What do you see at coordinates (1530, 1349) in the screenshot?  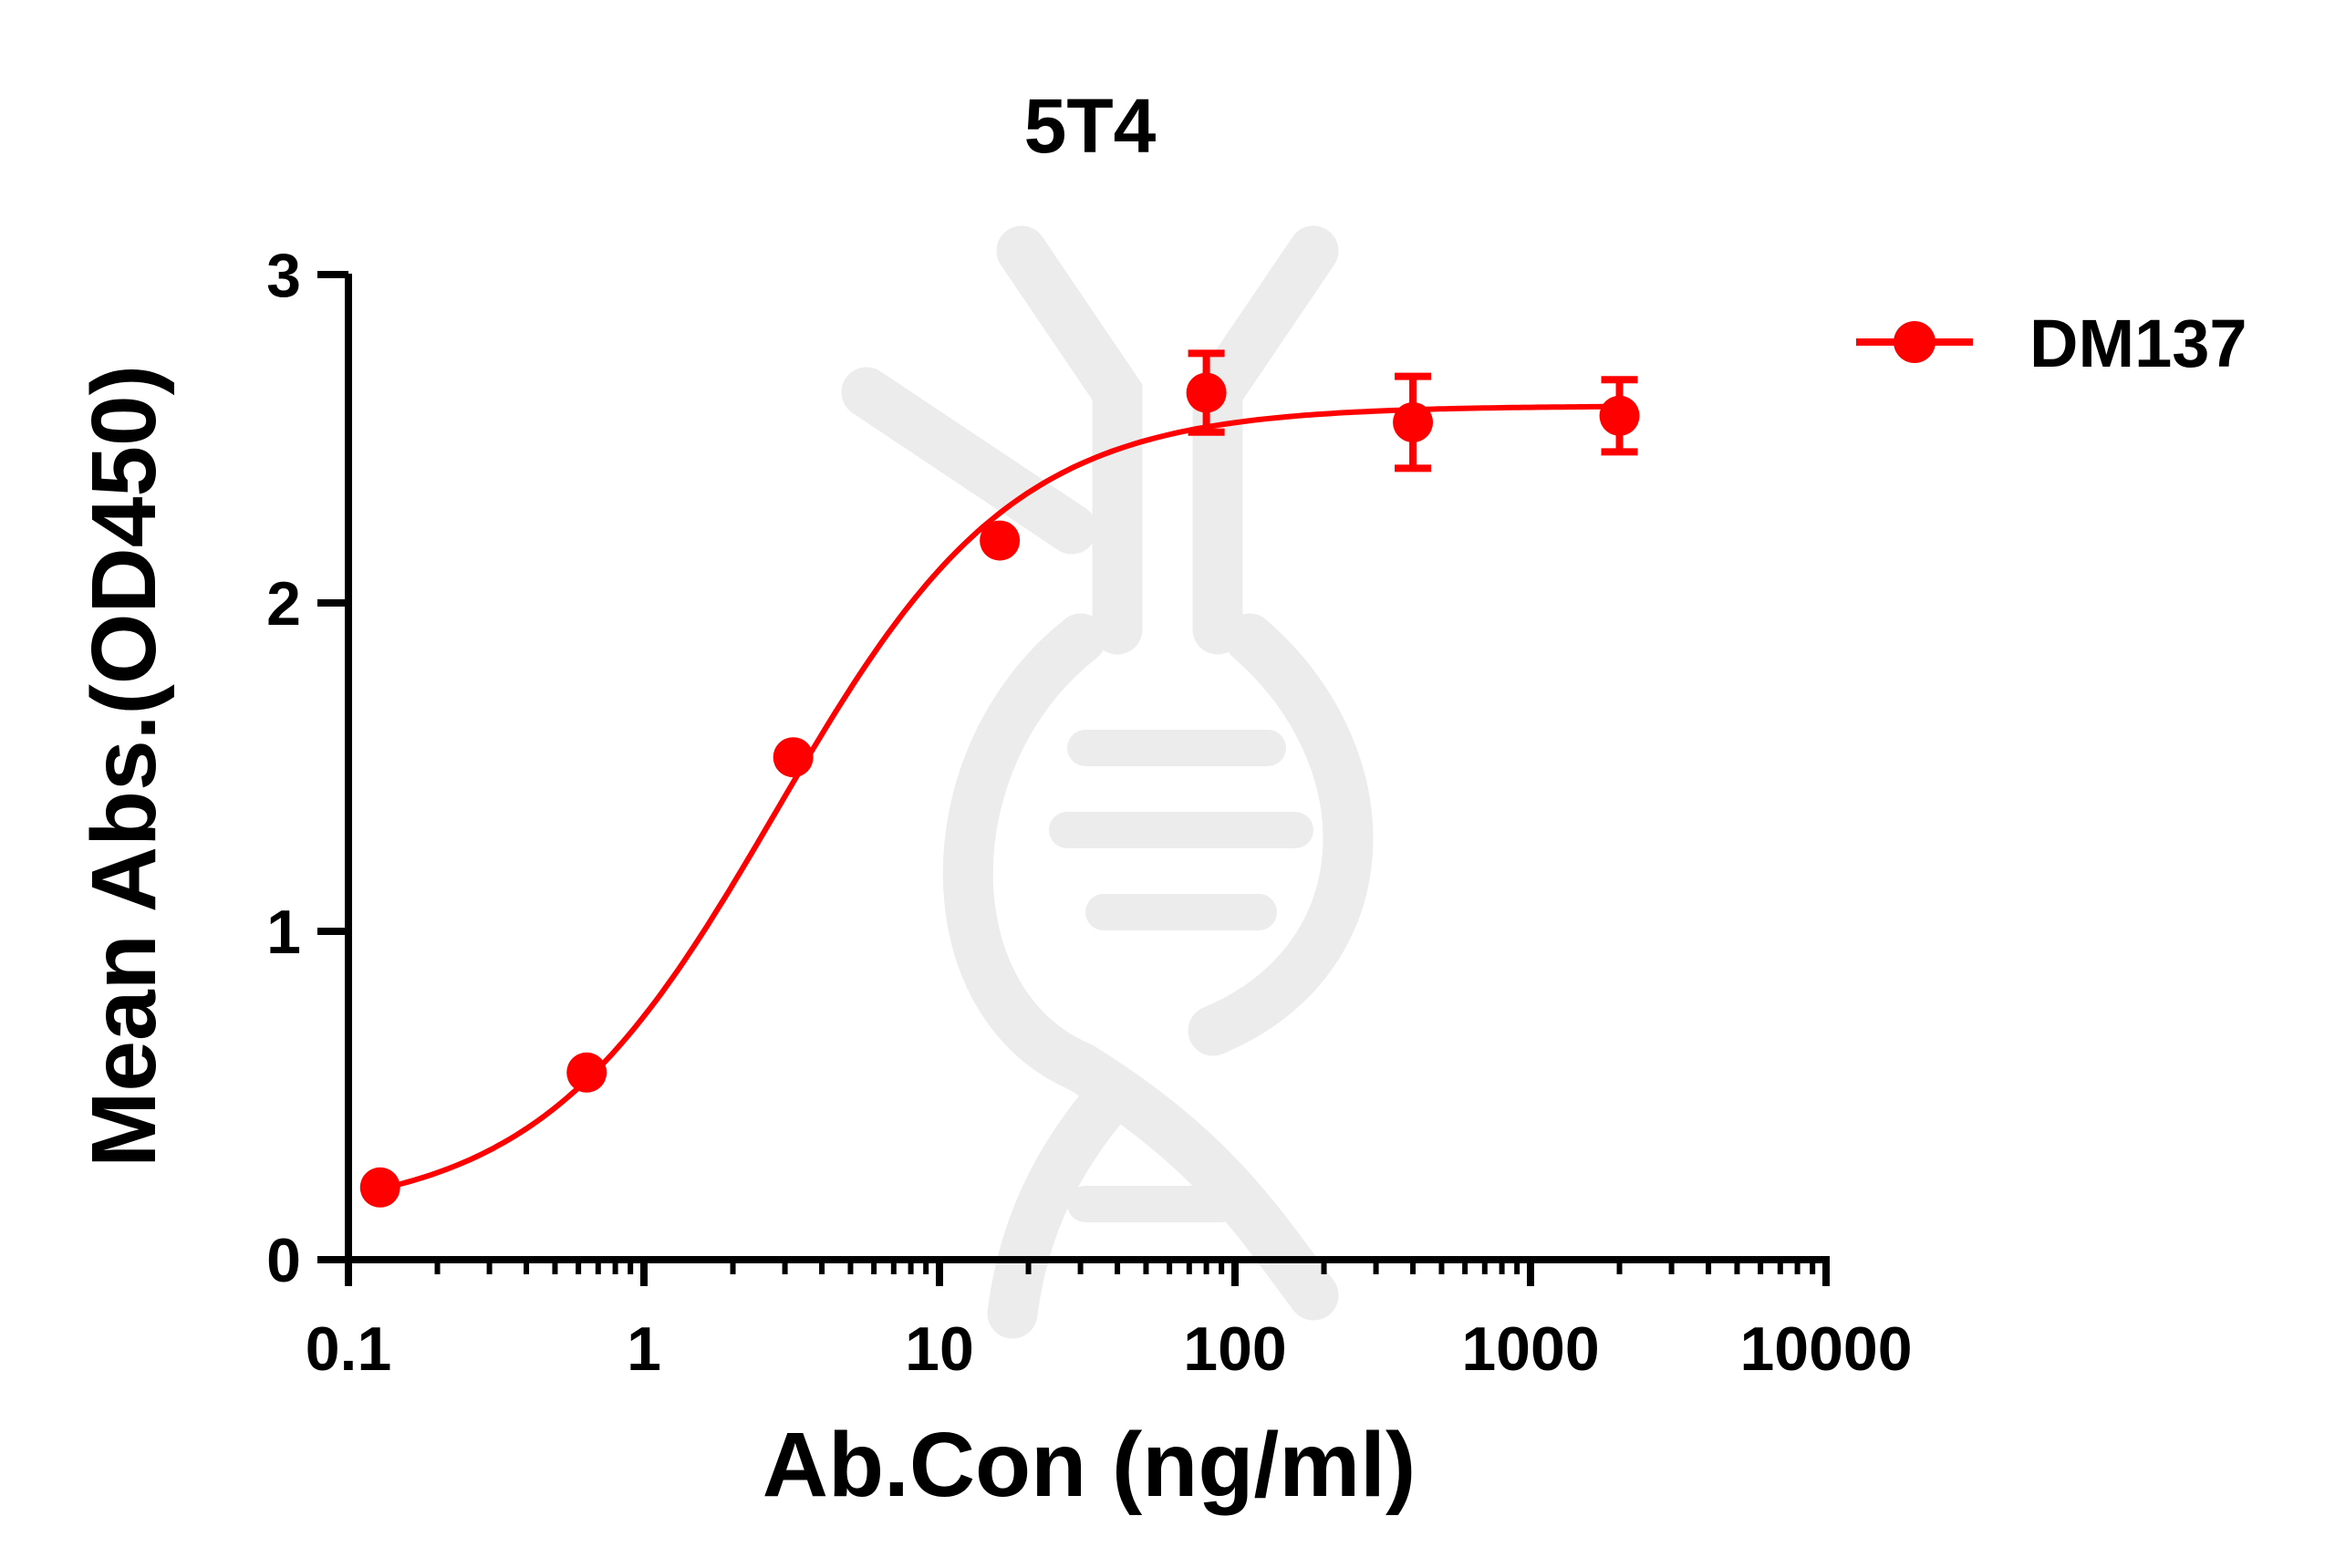 I see `x-tick-label: 1000` at bounding box center [1530, 1349].